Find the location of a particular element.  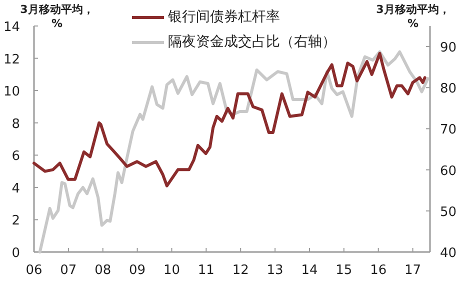

x-tick-label: 13 is located at coordinates (275, 270).